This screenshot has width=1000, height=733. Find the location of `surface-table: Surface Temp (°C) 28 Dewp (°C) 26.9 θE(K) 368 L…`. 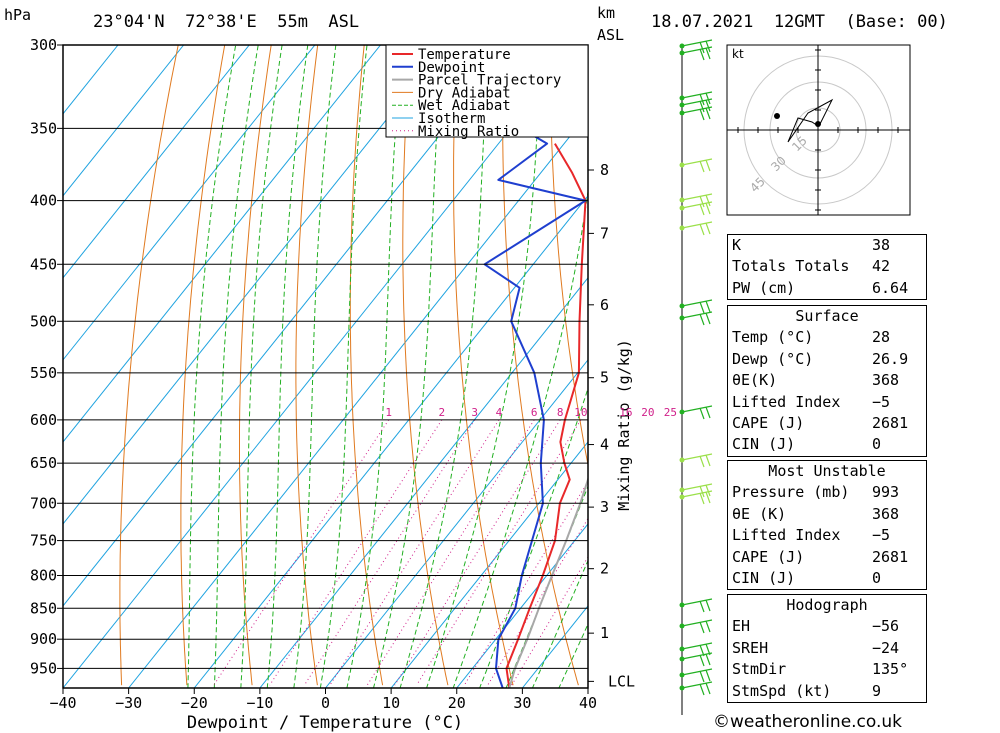

surface-table: Surface Temp (°C) 28 Dewp (°C) 26.9 θE(K) 368 L… is located at coordinates (827, 381).